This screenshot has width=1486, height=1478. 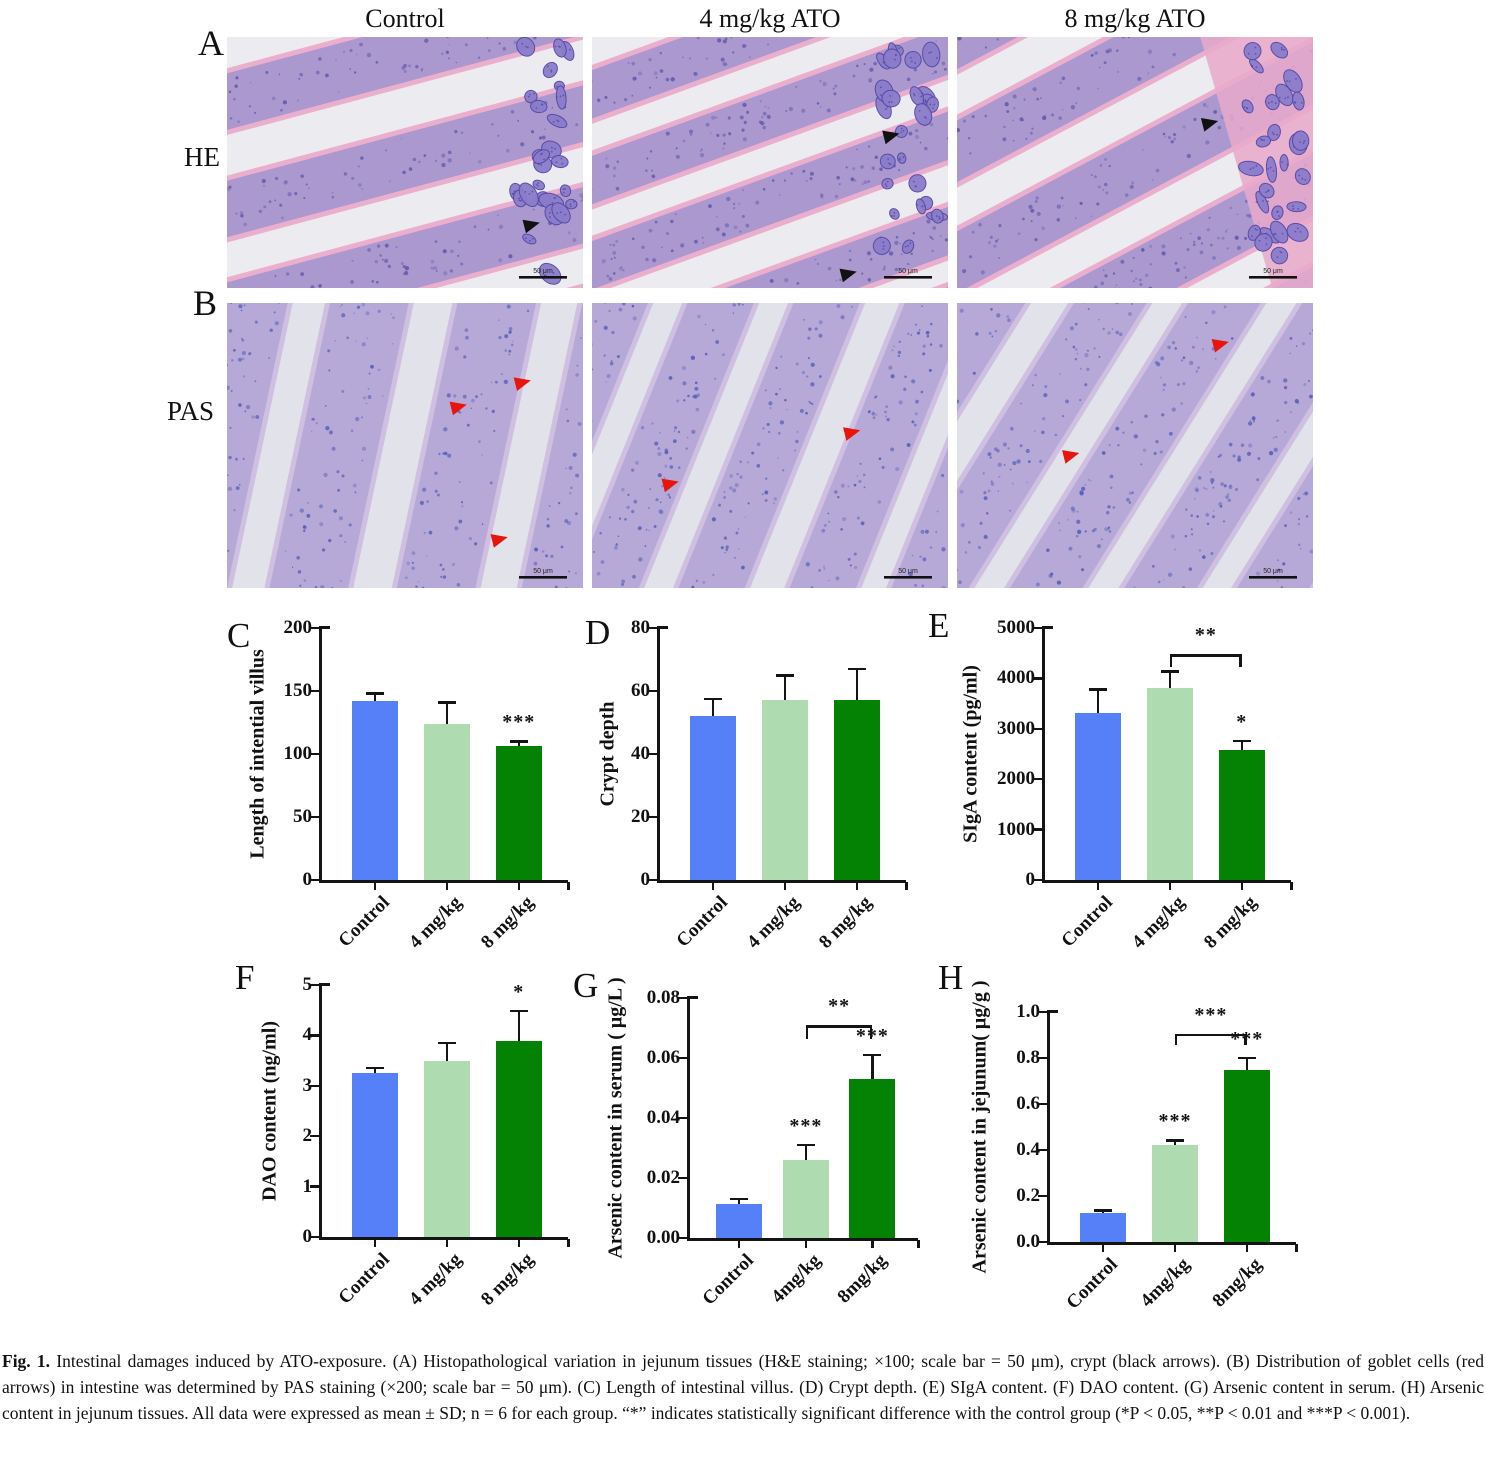 What do you see at coordinates (598, 632) in the screenshot?
I see `panel-letter-d: D` at bounding box center [598, 632].